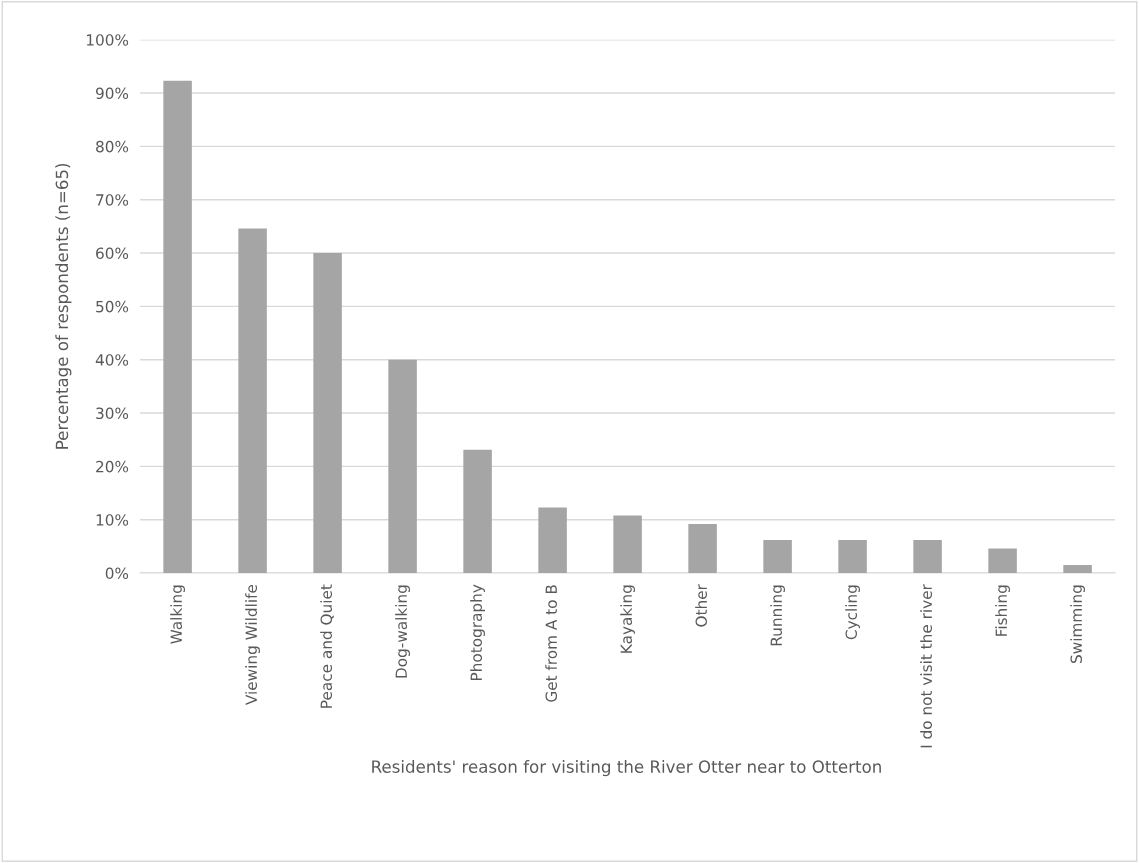 The image size is (1139, 863). Describe the element at coordinates (626, 768) in the screenshot. I see `x-axis-title: Residents' reason for visiting the River Otter near to Otterton` at that location.